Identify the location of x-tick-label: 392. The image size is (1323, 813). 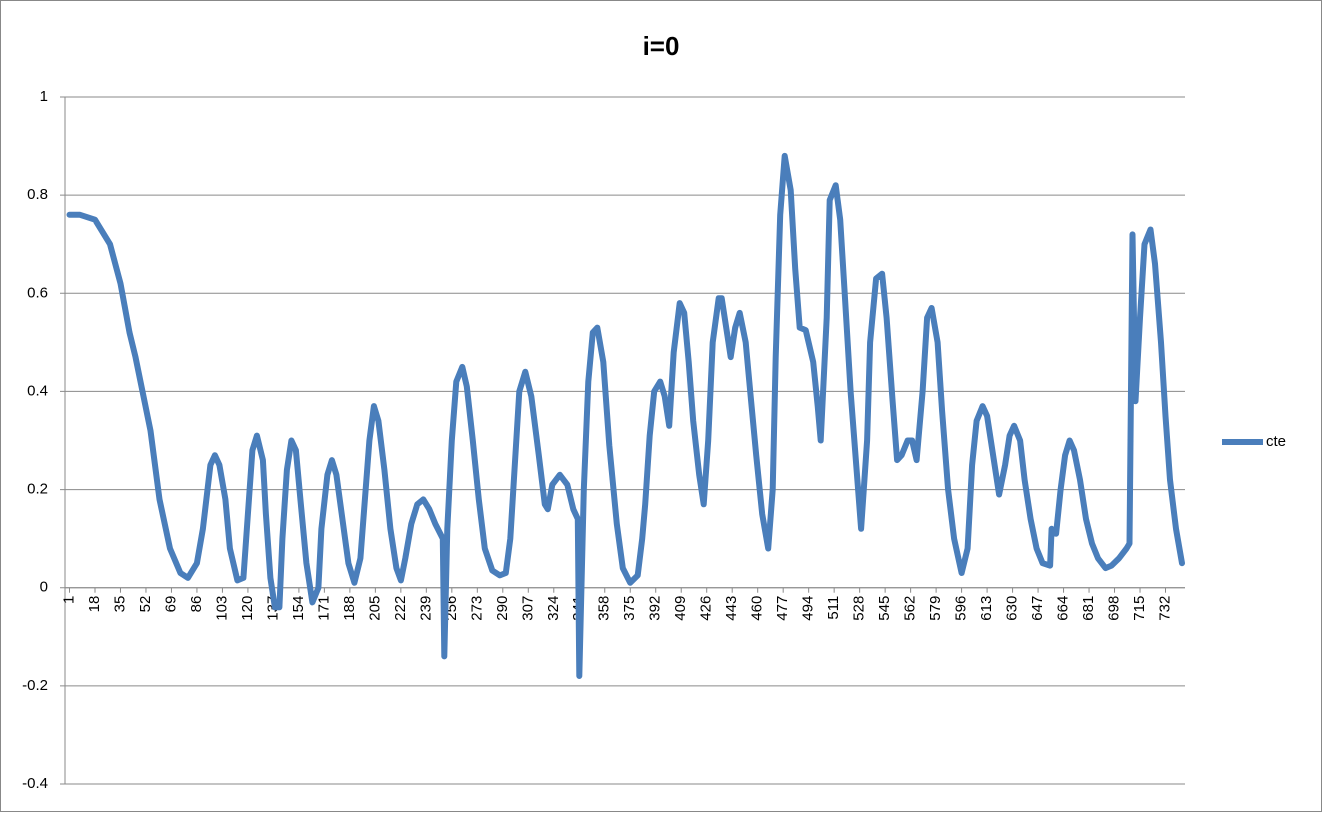
(655, 608).